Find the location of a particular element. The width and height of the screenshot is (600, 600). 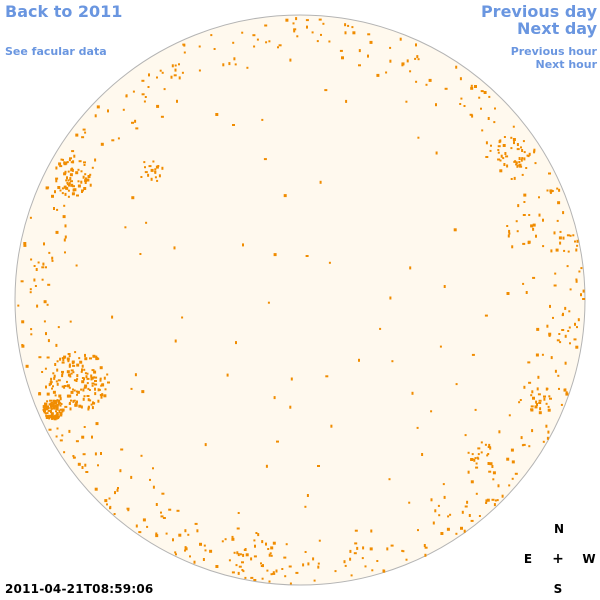

compass-south-label: S is located at coordinates (558, 589).